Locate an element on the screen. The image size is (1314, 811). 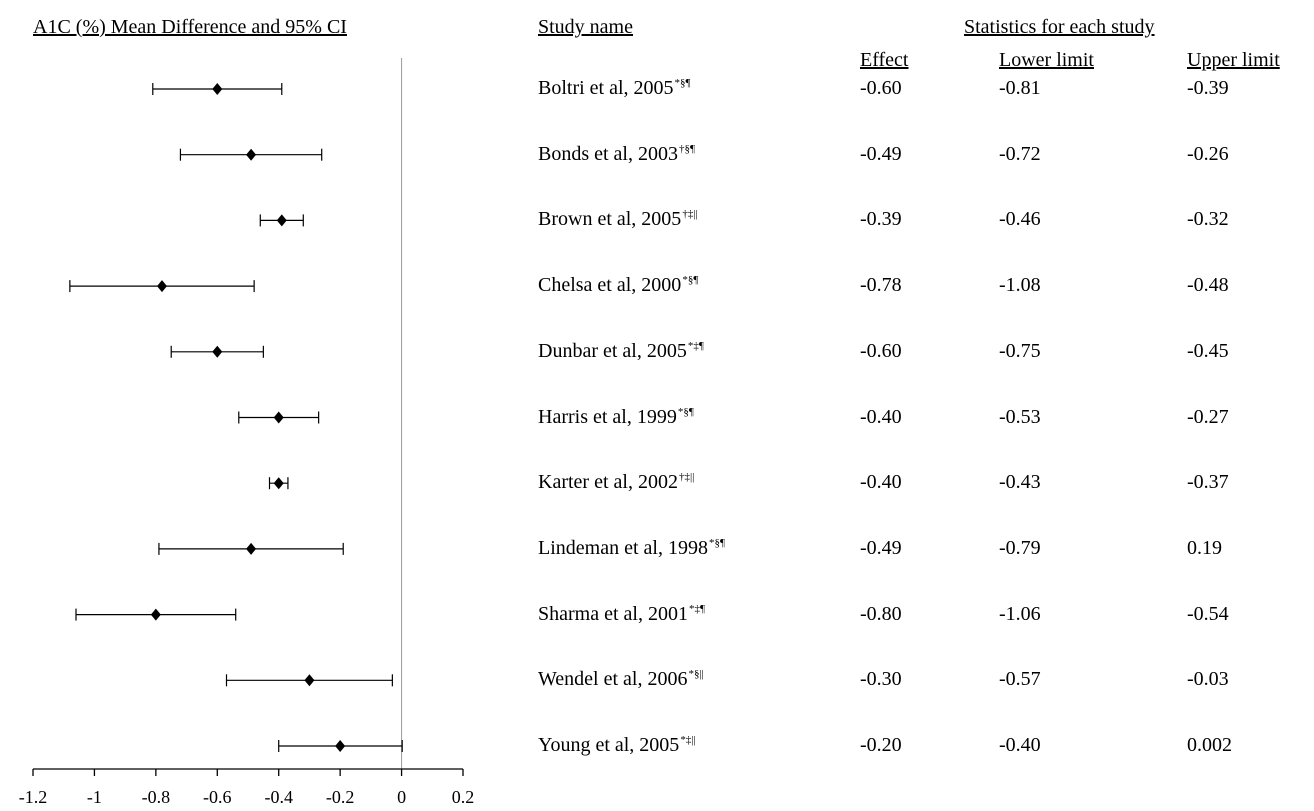
lower-limit-value: -0.43 is located at coordinates (1020, 482).